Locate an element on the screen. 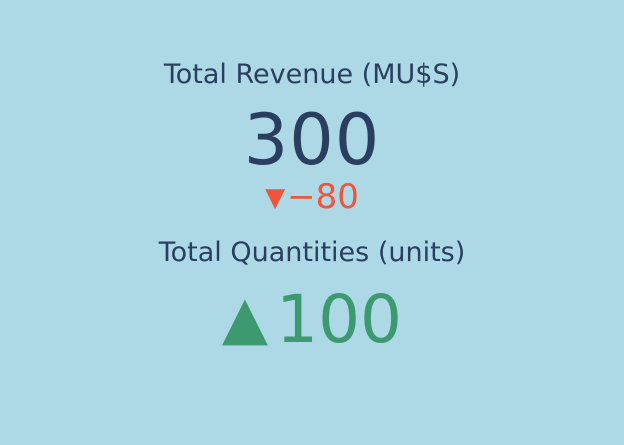 The height and width of the screenshot is (445, 624). revenue-delta: ▼−80 is located at coordinates (312, 198).